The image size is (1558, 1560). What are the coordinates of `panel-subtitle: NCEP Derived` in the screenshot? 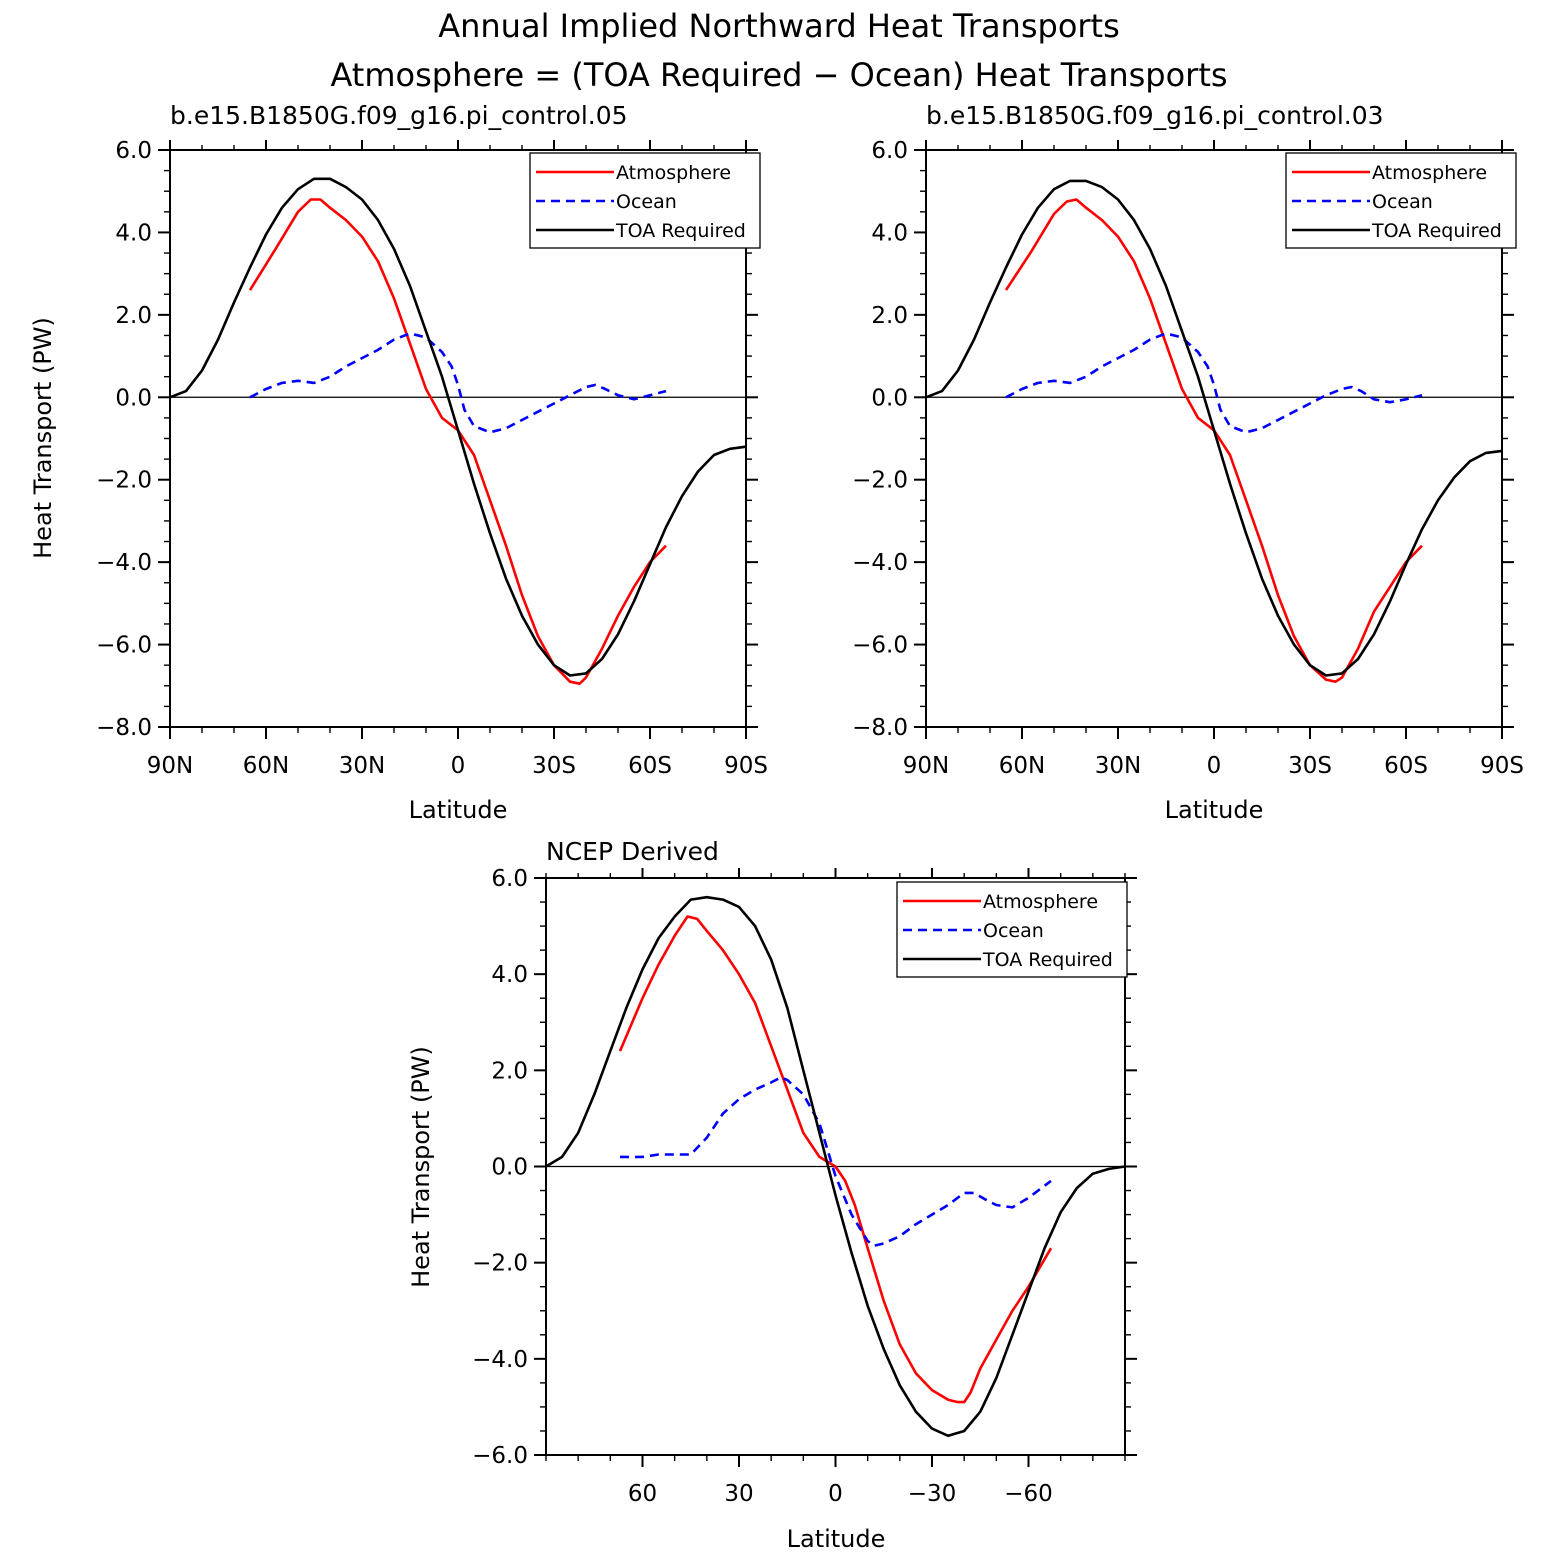 It's located at (632, 851).